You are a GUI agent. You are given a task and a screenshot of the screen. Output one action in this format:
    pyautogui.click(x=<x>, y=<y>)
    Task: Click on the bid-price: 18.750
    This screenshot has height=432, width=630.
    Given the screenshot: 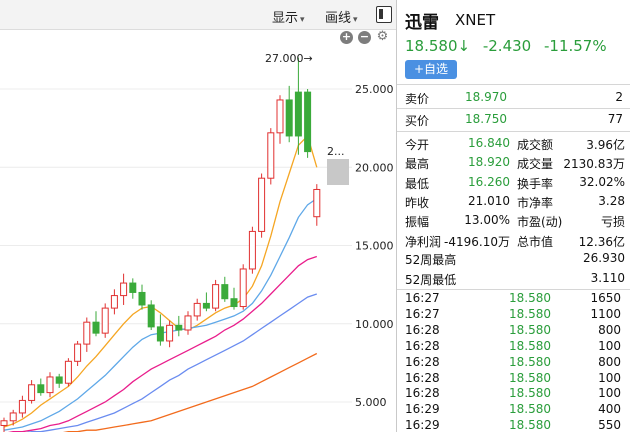 What is the action you would take?
    pyautogui.click(x=486, y=119)
    